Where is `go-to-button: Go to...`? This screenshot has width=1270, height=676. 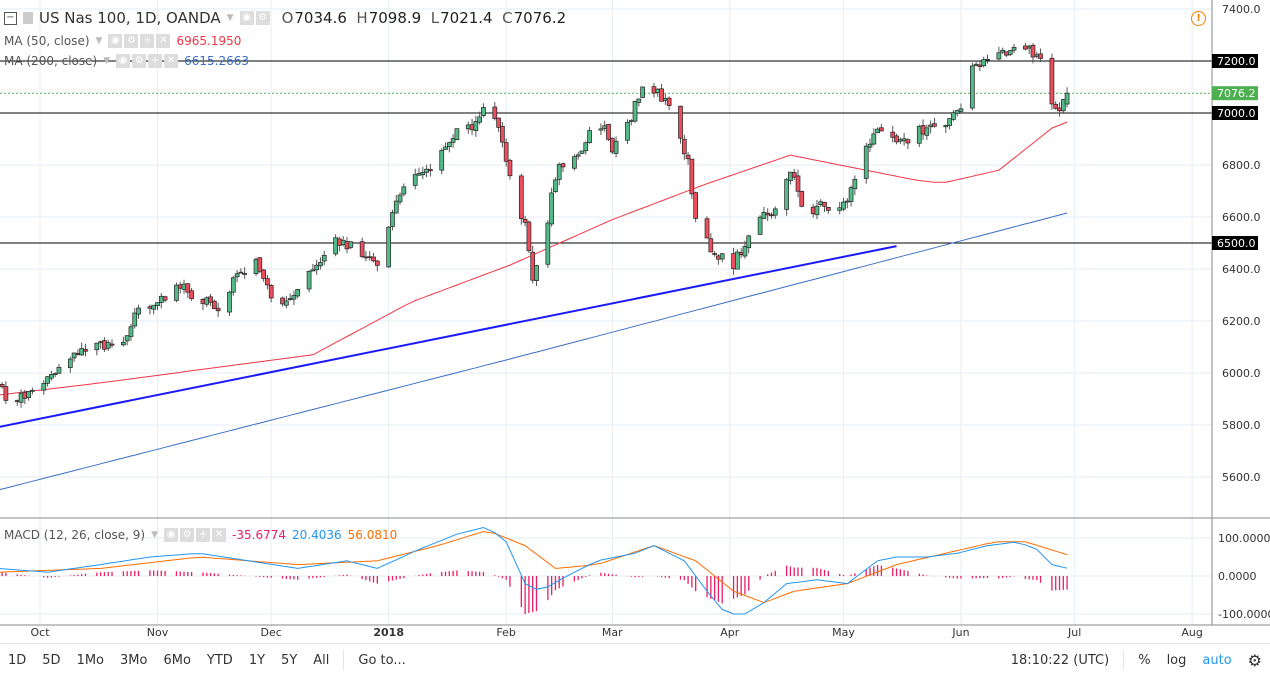 go-to-button: Go to... is located at coordinates (381, 660).